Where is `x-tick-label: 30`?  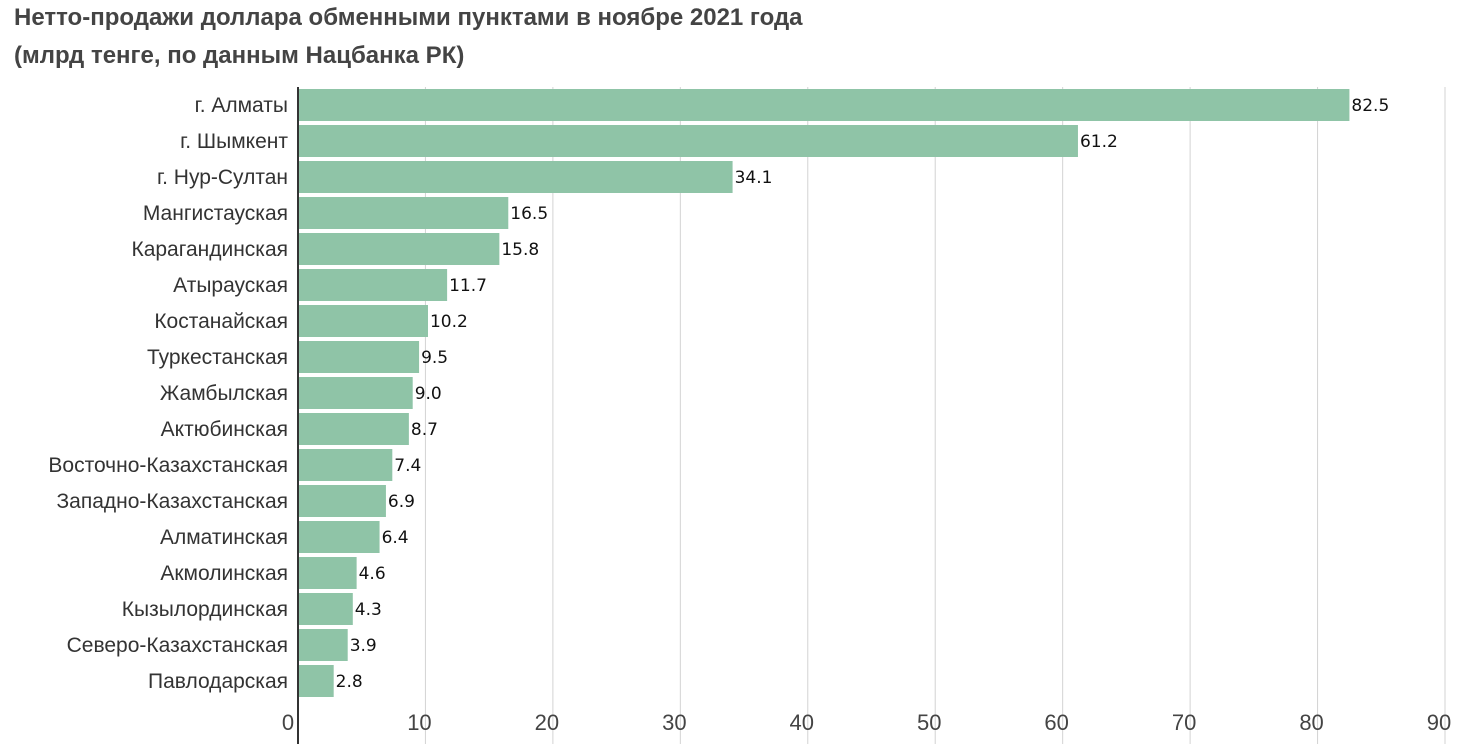 x-tick-label: 30 is located at coordinates (674, 722).